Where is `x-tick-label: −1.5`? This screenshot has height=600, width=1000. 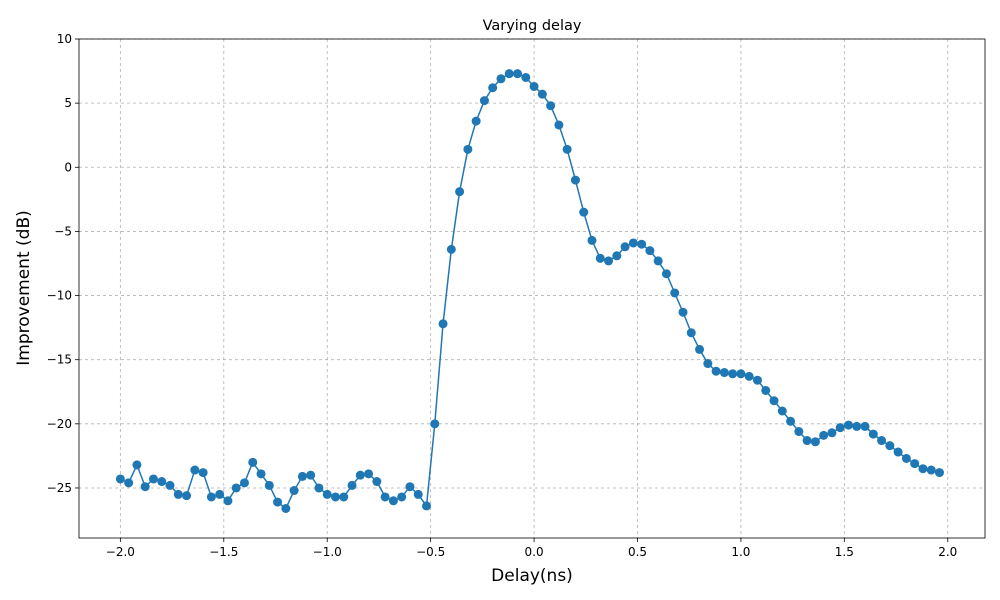 x-tick-label: −1.5 is located at coordinates (223, 552).